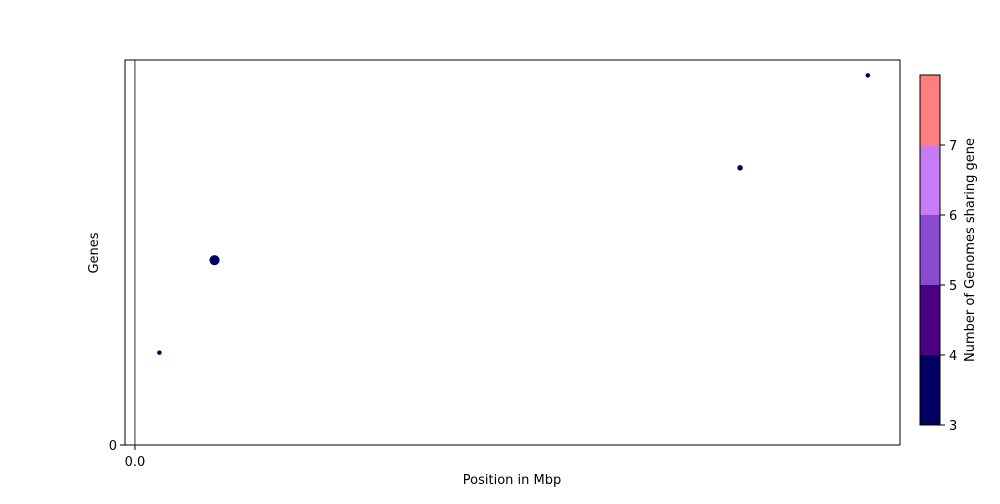 Image resolution: width=1000 pixels, height=504 pixels. What do you see at coordinates (113, 446) in the screenshot?
I see `y-tick-label-0: 0` at bounding box center [113, 446].